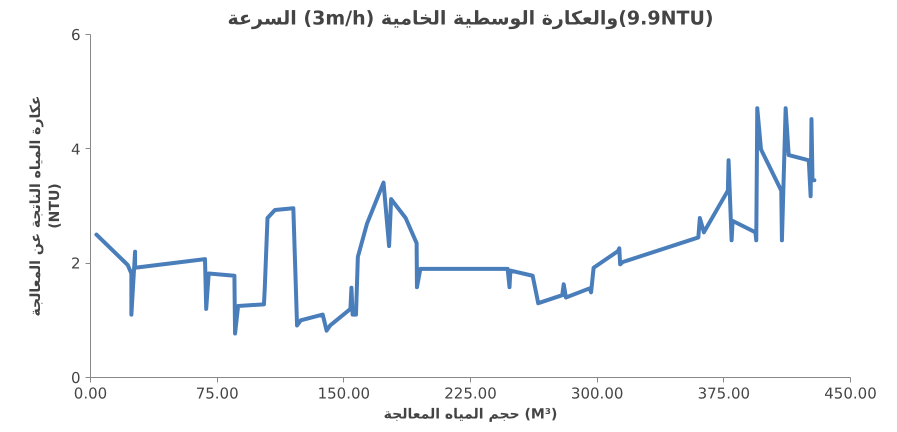 The image size is (897, 432). I want to click on x-tick-label: 0.00, so click(91, 393).